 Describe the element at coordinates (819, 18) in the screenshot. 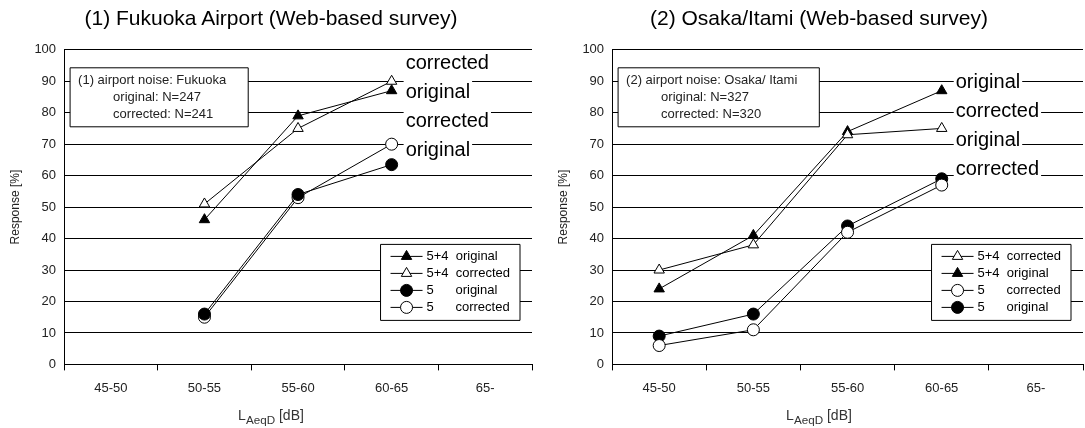

I see `chart-title: (2) Osaka/Itami (Web-based survey)` at that location.